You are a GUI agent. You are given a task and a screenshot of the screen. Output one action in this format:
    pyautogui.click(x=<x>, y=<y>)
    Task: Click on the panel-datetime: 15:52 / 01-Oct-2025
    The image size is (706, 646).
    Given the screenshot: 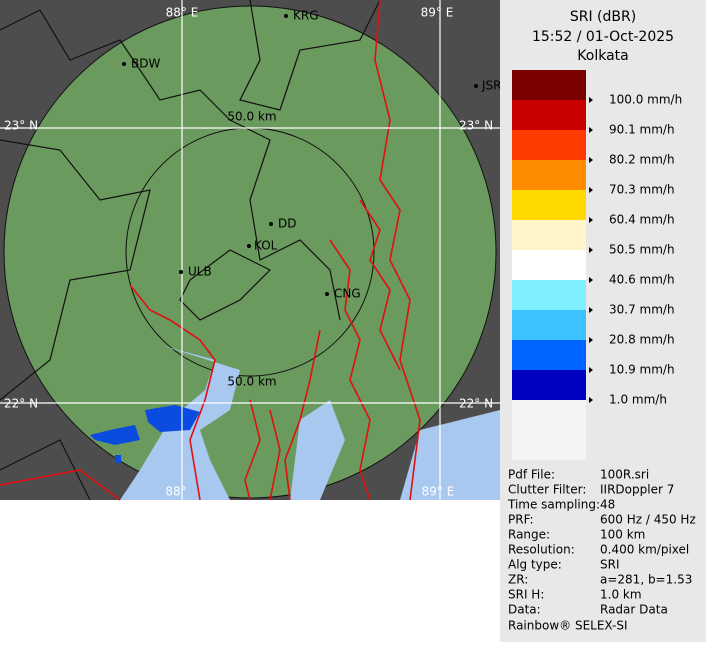 What is the action you would take?
    pyautogui.click(x=603, y=37)
    